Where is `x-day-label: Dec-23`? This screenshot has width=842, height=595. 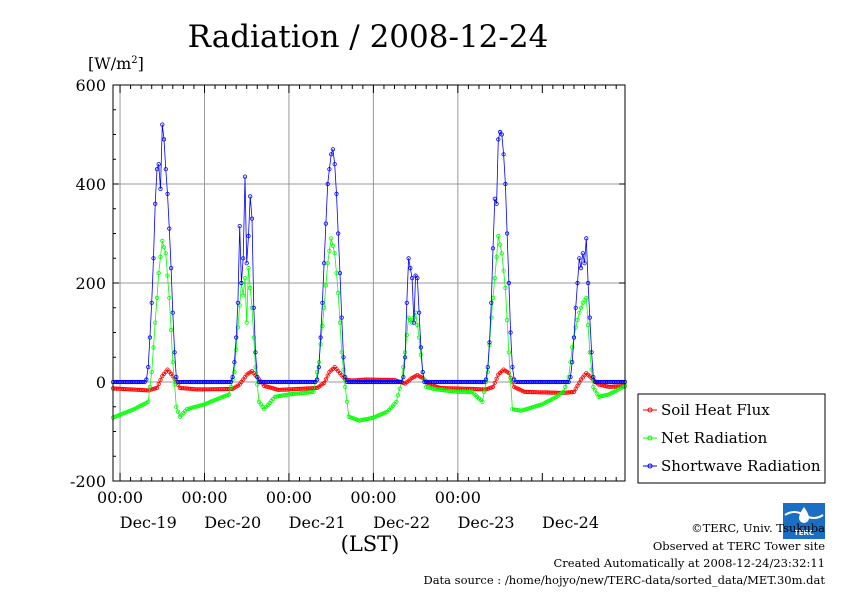
x-day-label: Dec-23 is located at coordinates (486, 522).